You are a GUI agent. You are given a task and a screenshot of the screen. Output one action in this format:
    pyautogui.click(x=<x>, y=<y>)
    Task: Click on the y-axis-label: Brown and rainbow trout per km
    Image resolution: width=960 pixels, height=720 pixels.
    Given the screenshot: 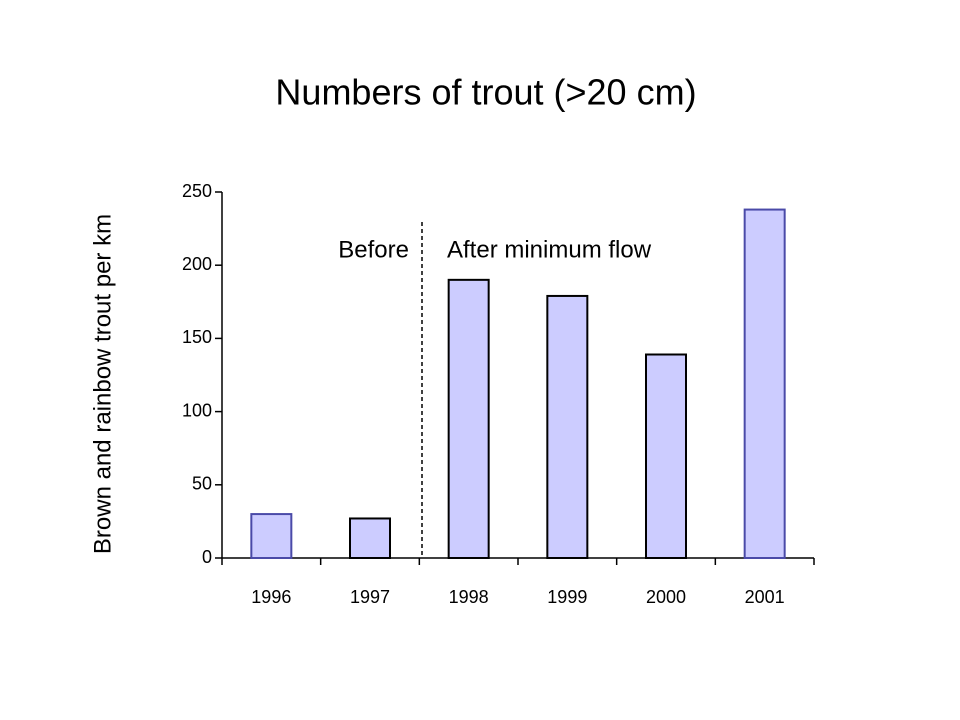 What is the action you would take?
    pyautogui.click(x=102, y=384)
    